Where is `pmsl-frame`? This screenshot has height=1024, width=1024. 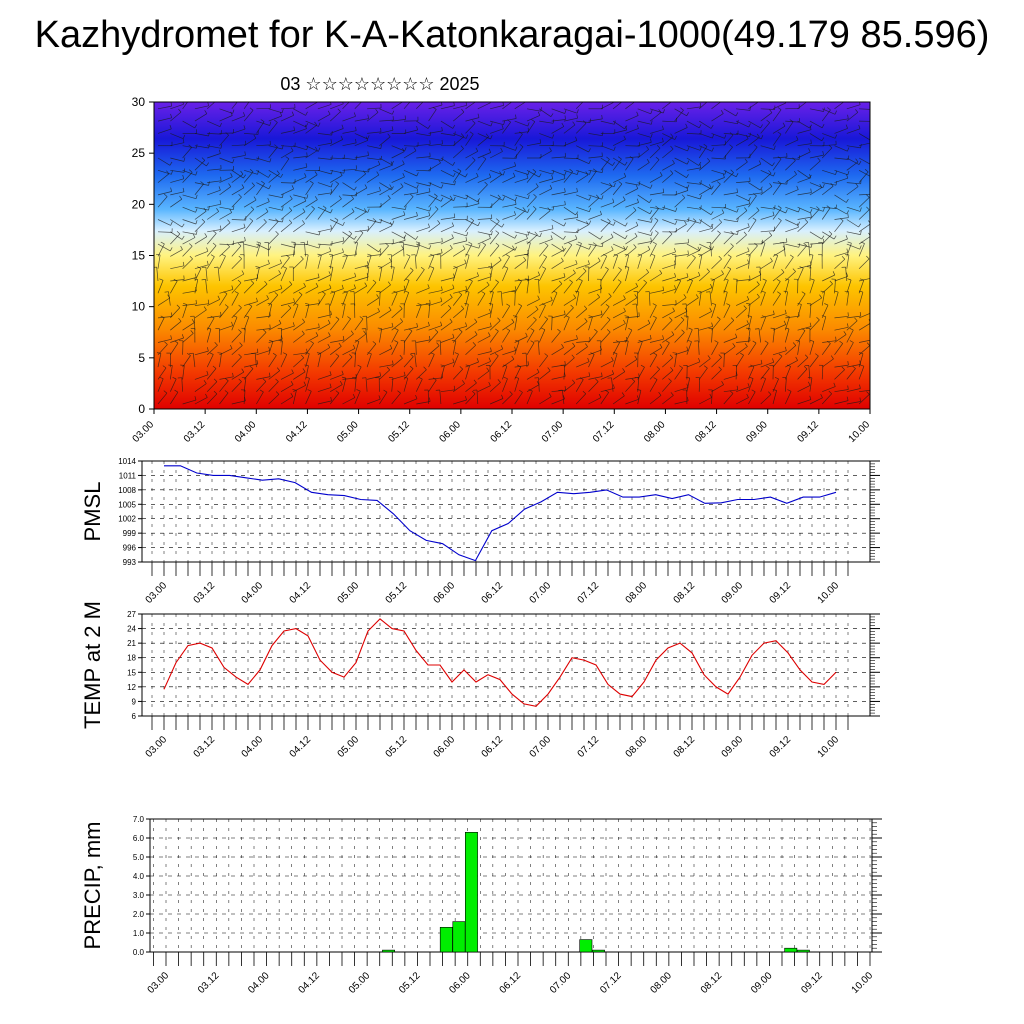
pmsl-frame is located at coordinates (506, 511).